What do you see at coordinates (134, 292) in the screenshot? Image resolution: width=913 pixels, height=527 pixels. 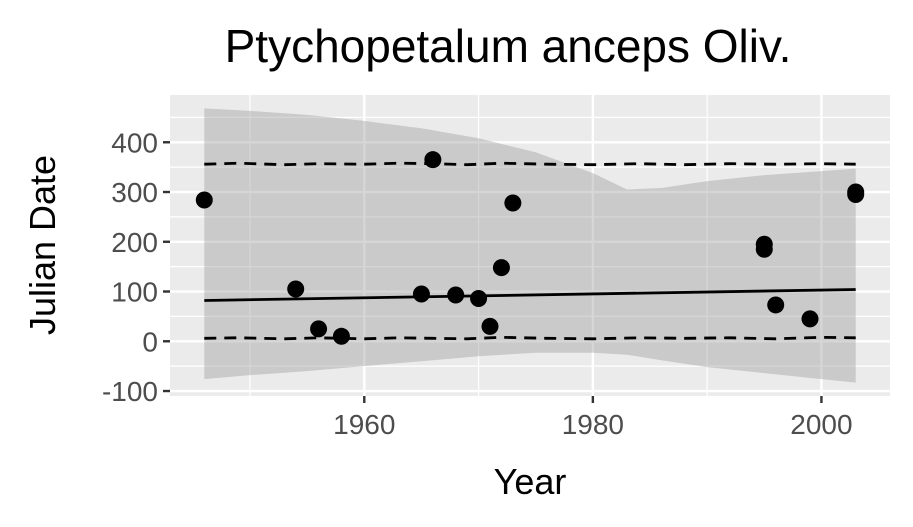 I see `y-tick-label: 100` at bounding box center [134, 292].